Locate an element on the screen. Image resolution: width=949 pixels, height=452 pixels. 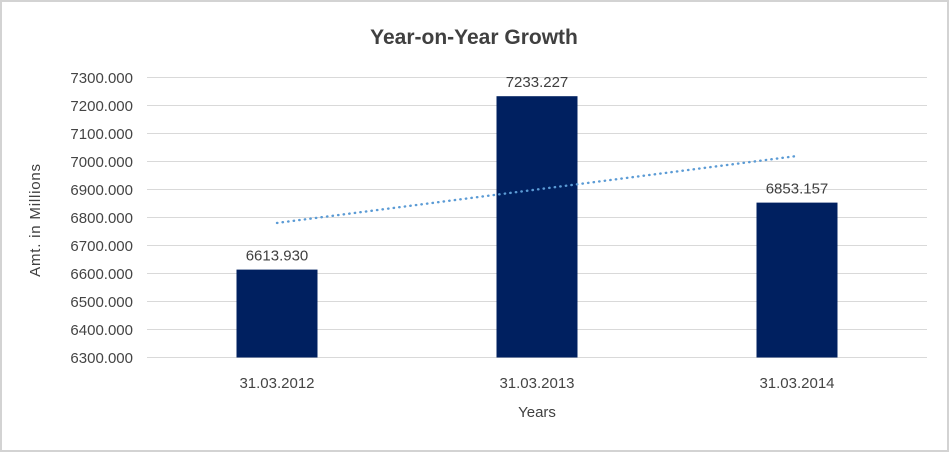
y-tick-6800.000: 6800.000 is located at coordinates (101, 218).